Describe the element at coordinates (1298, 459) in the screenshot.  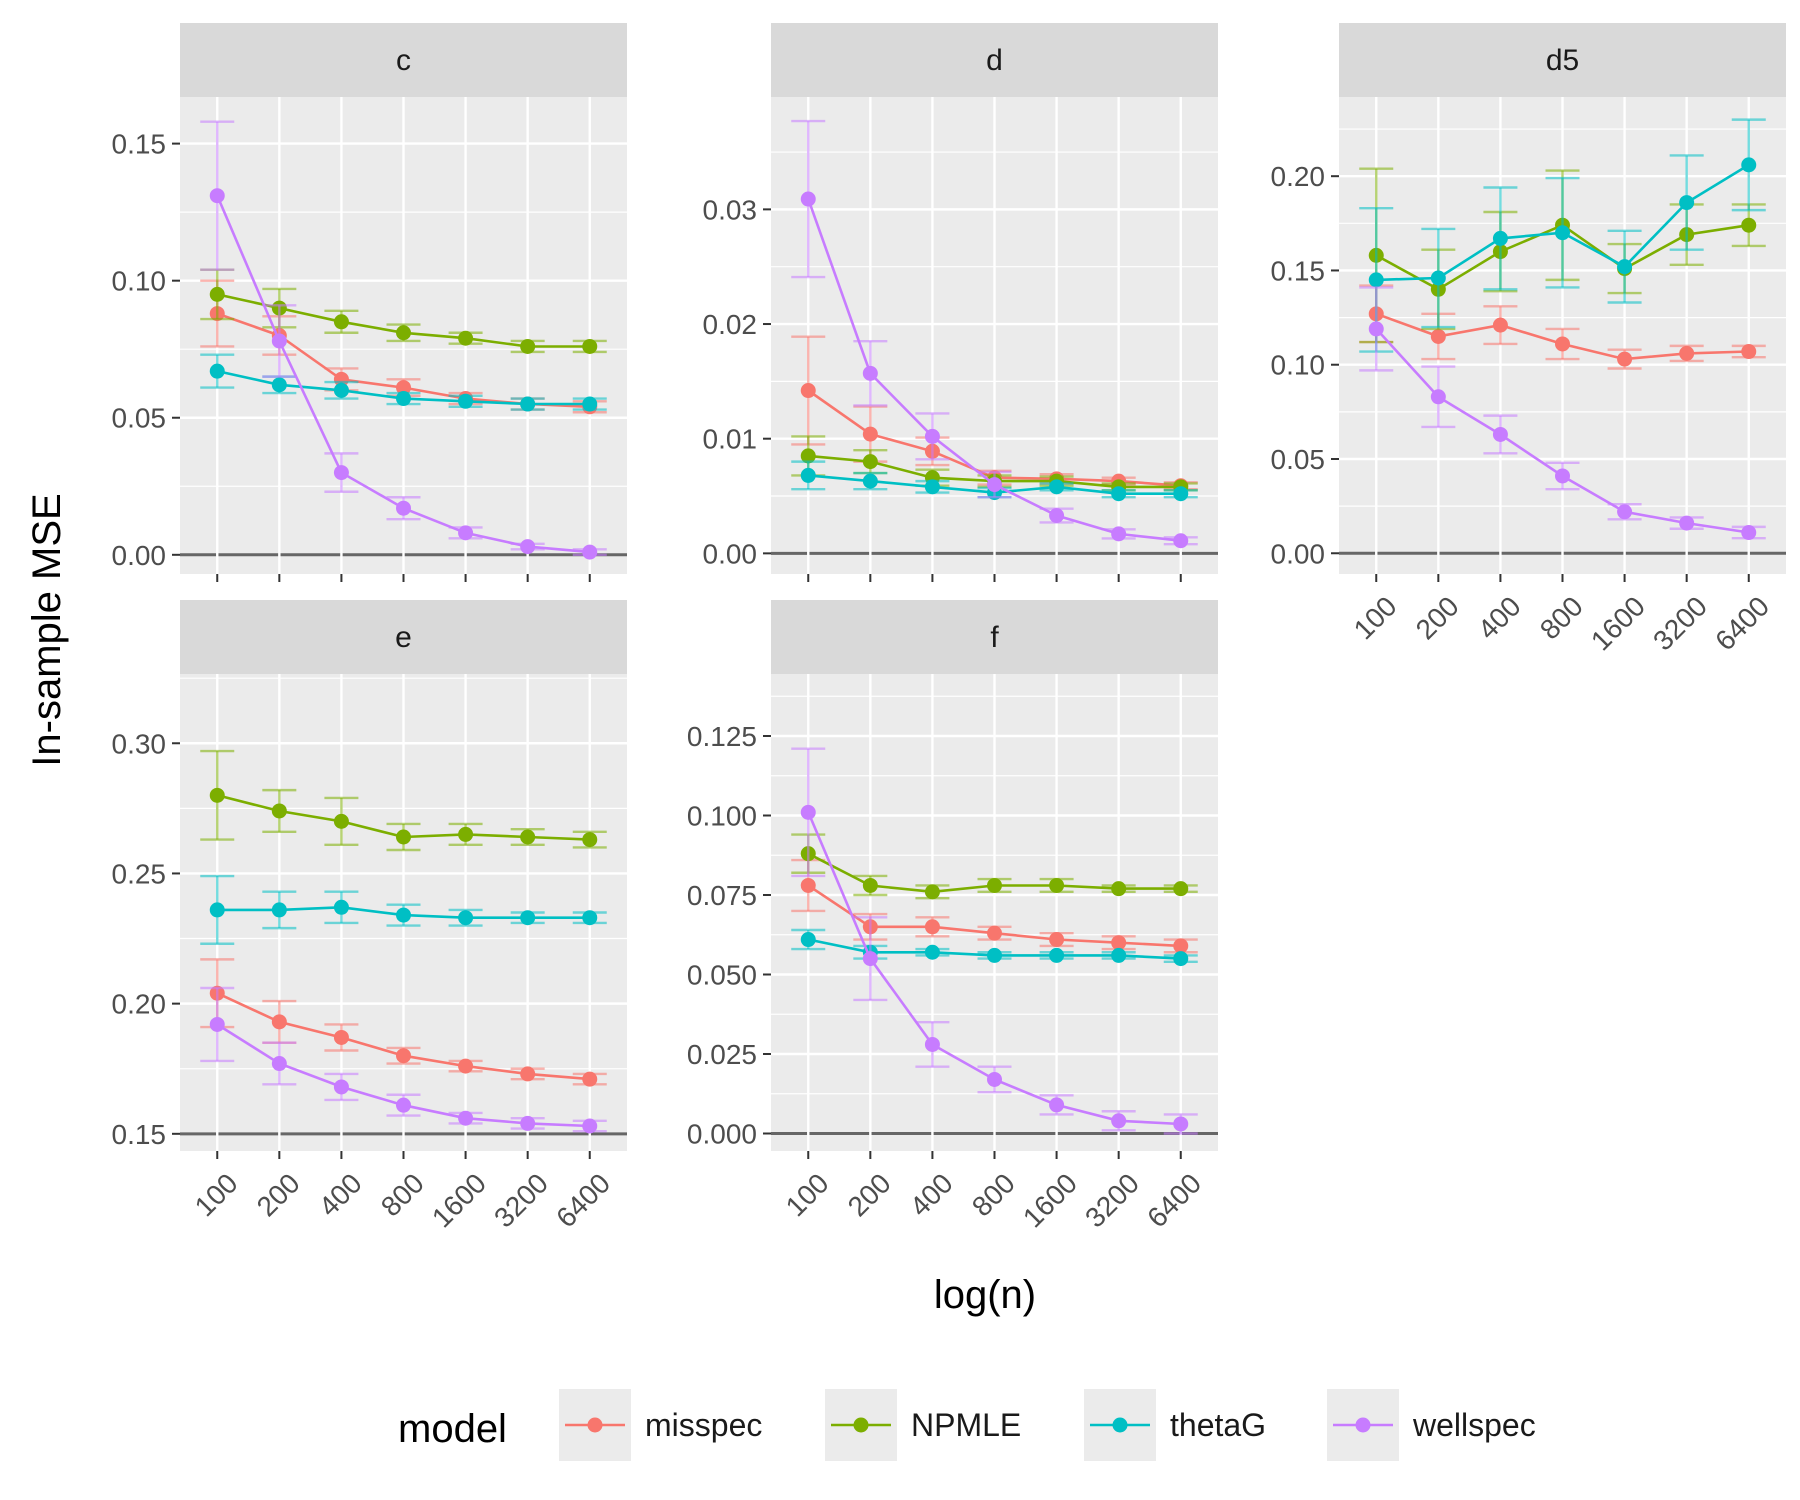
I see `y-tick-label: 0.05` at that location.